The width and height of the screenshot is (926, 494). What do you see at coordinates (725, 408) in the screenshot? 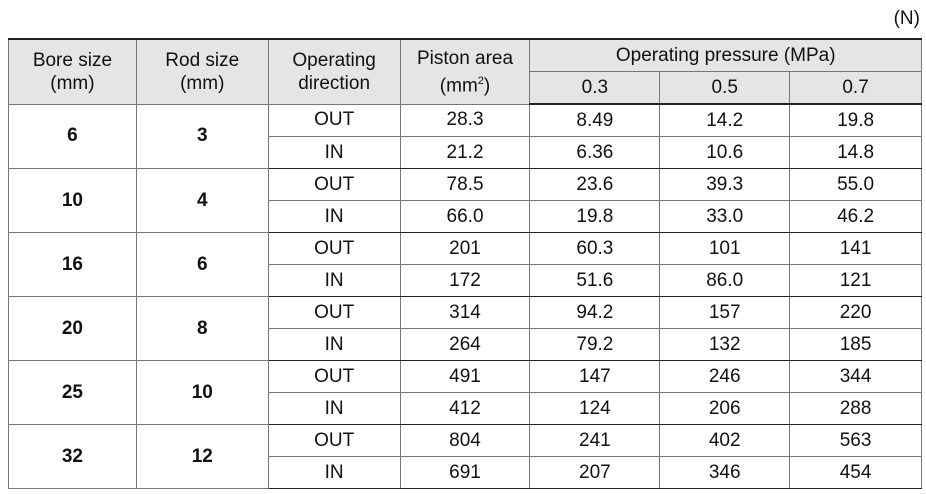
I see `value-cell: 206` at bounding box center [725, 408].